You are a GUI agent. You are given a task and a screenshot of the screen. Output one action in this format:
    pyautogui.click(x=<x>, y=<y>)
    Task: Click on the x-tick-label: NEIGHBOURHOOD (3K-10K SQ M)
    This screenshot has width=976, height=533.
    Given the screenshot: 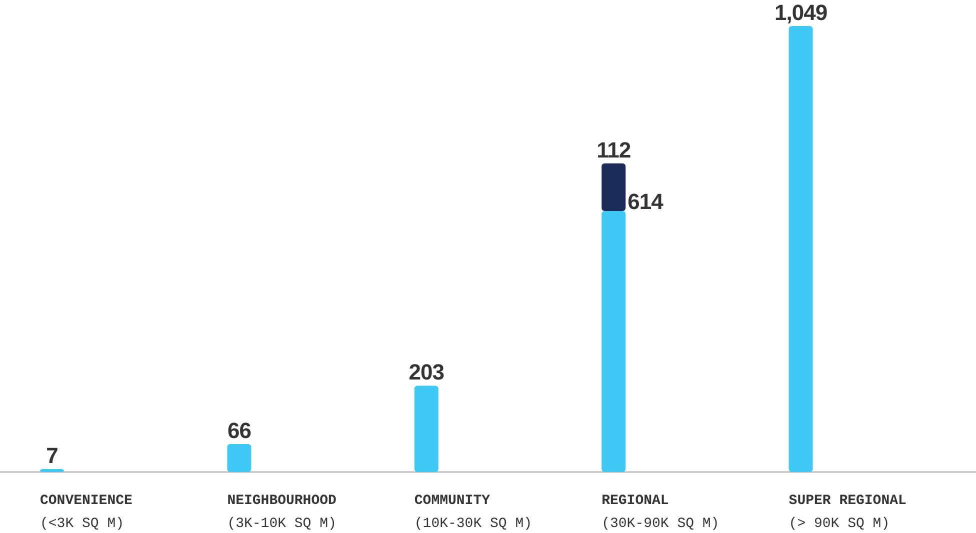 What is the action you would take?
    pyautogui.click(x=281, y=512)
    